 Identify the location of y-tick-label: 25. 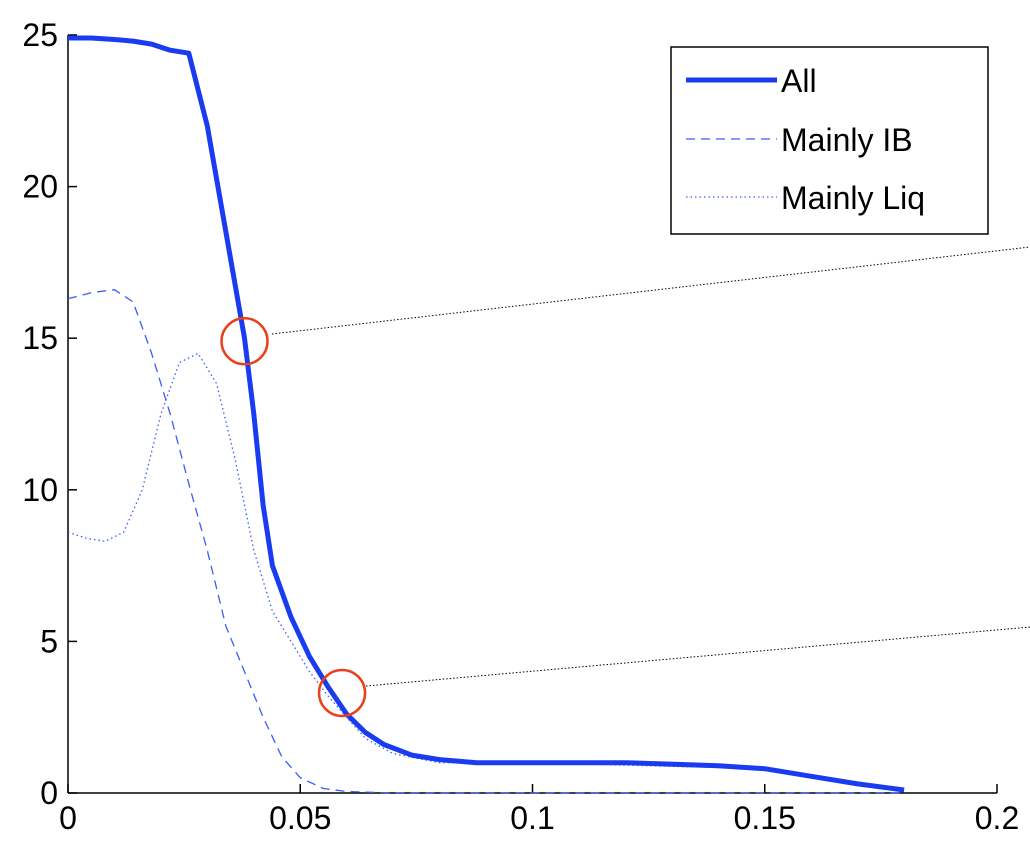
(40, 35).